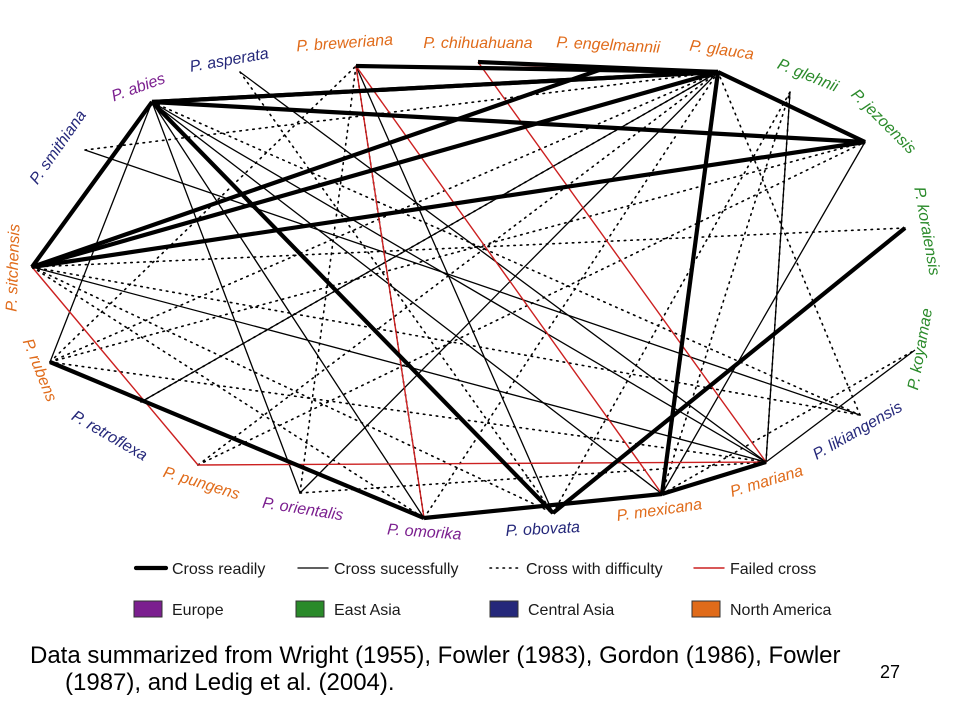  What do you see at coordinates (92, 184) in the screenshot?
I see `edge-sitchensis-abies-readily` at bounding box center [92, 184].